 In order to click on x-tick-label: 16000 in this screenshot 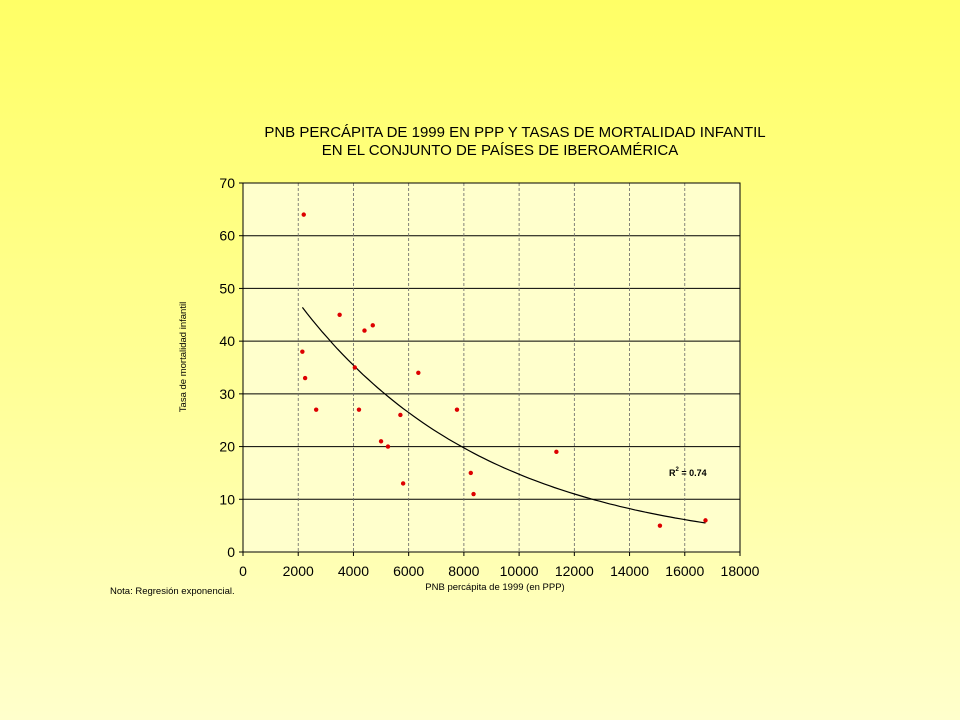, I will do `click(684, 571)`.